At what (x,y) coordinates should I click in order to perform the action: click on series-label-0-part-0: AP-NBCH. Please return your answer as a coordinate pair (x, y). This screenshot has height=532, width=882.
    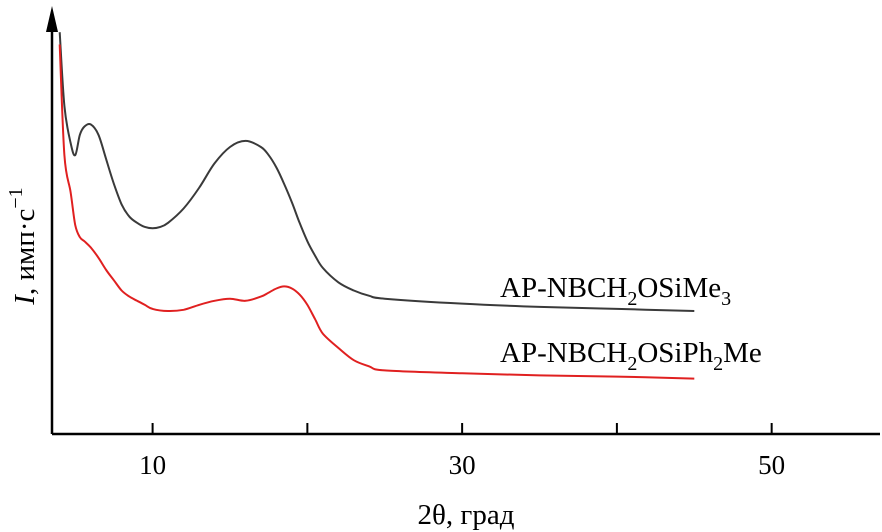
    Looking at the image, I should click on (563, 288).